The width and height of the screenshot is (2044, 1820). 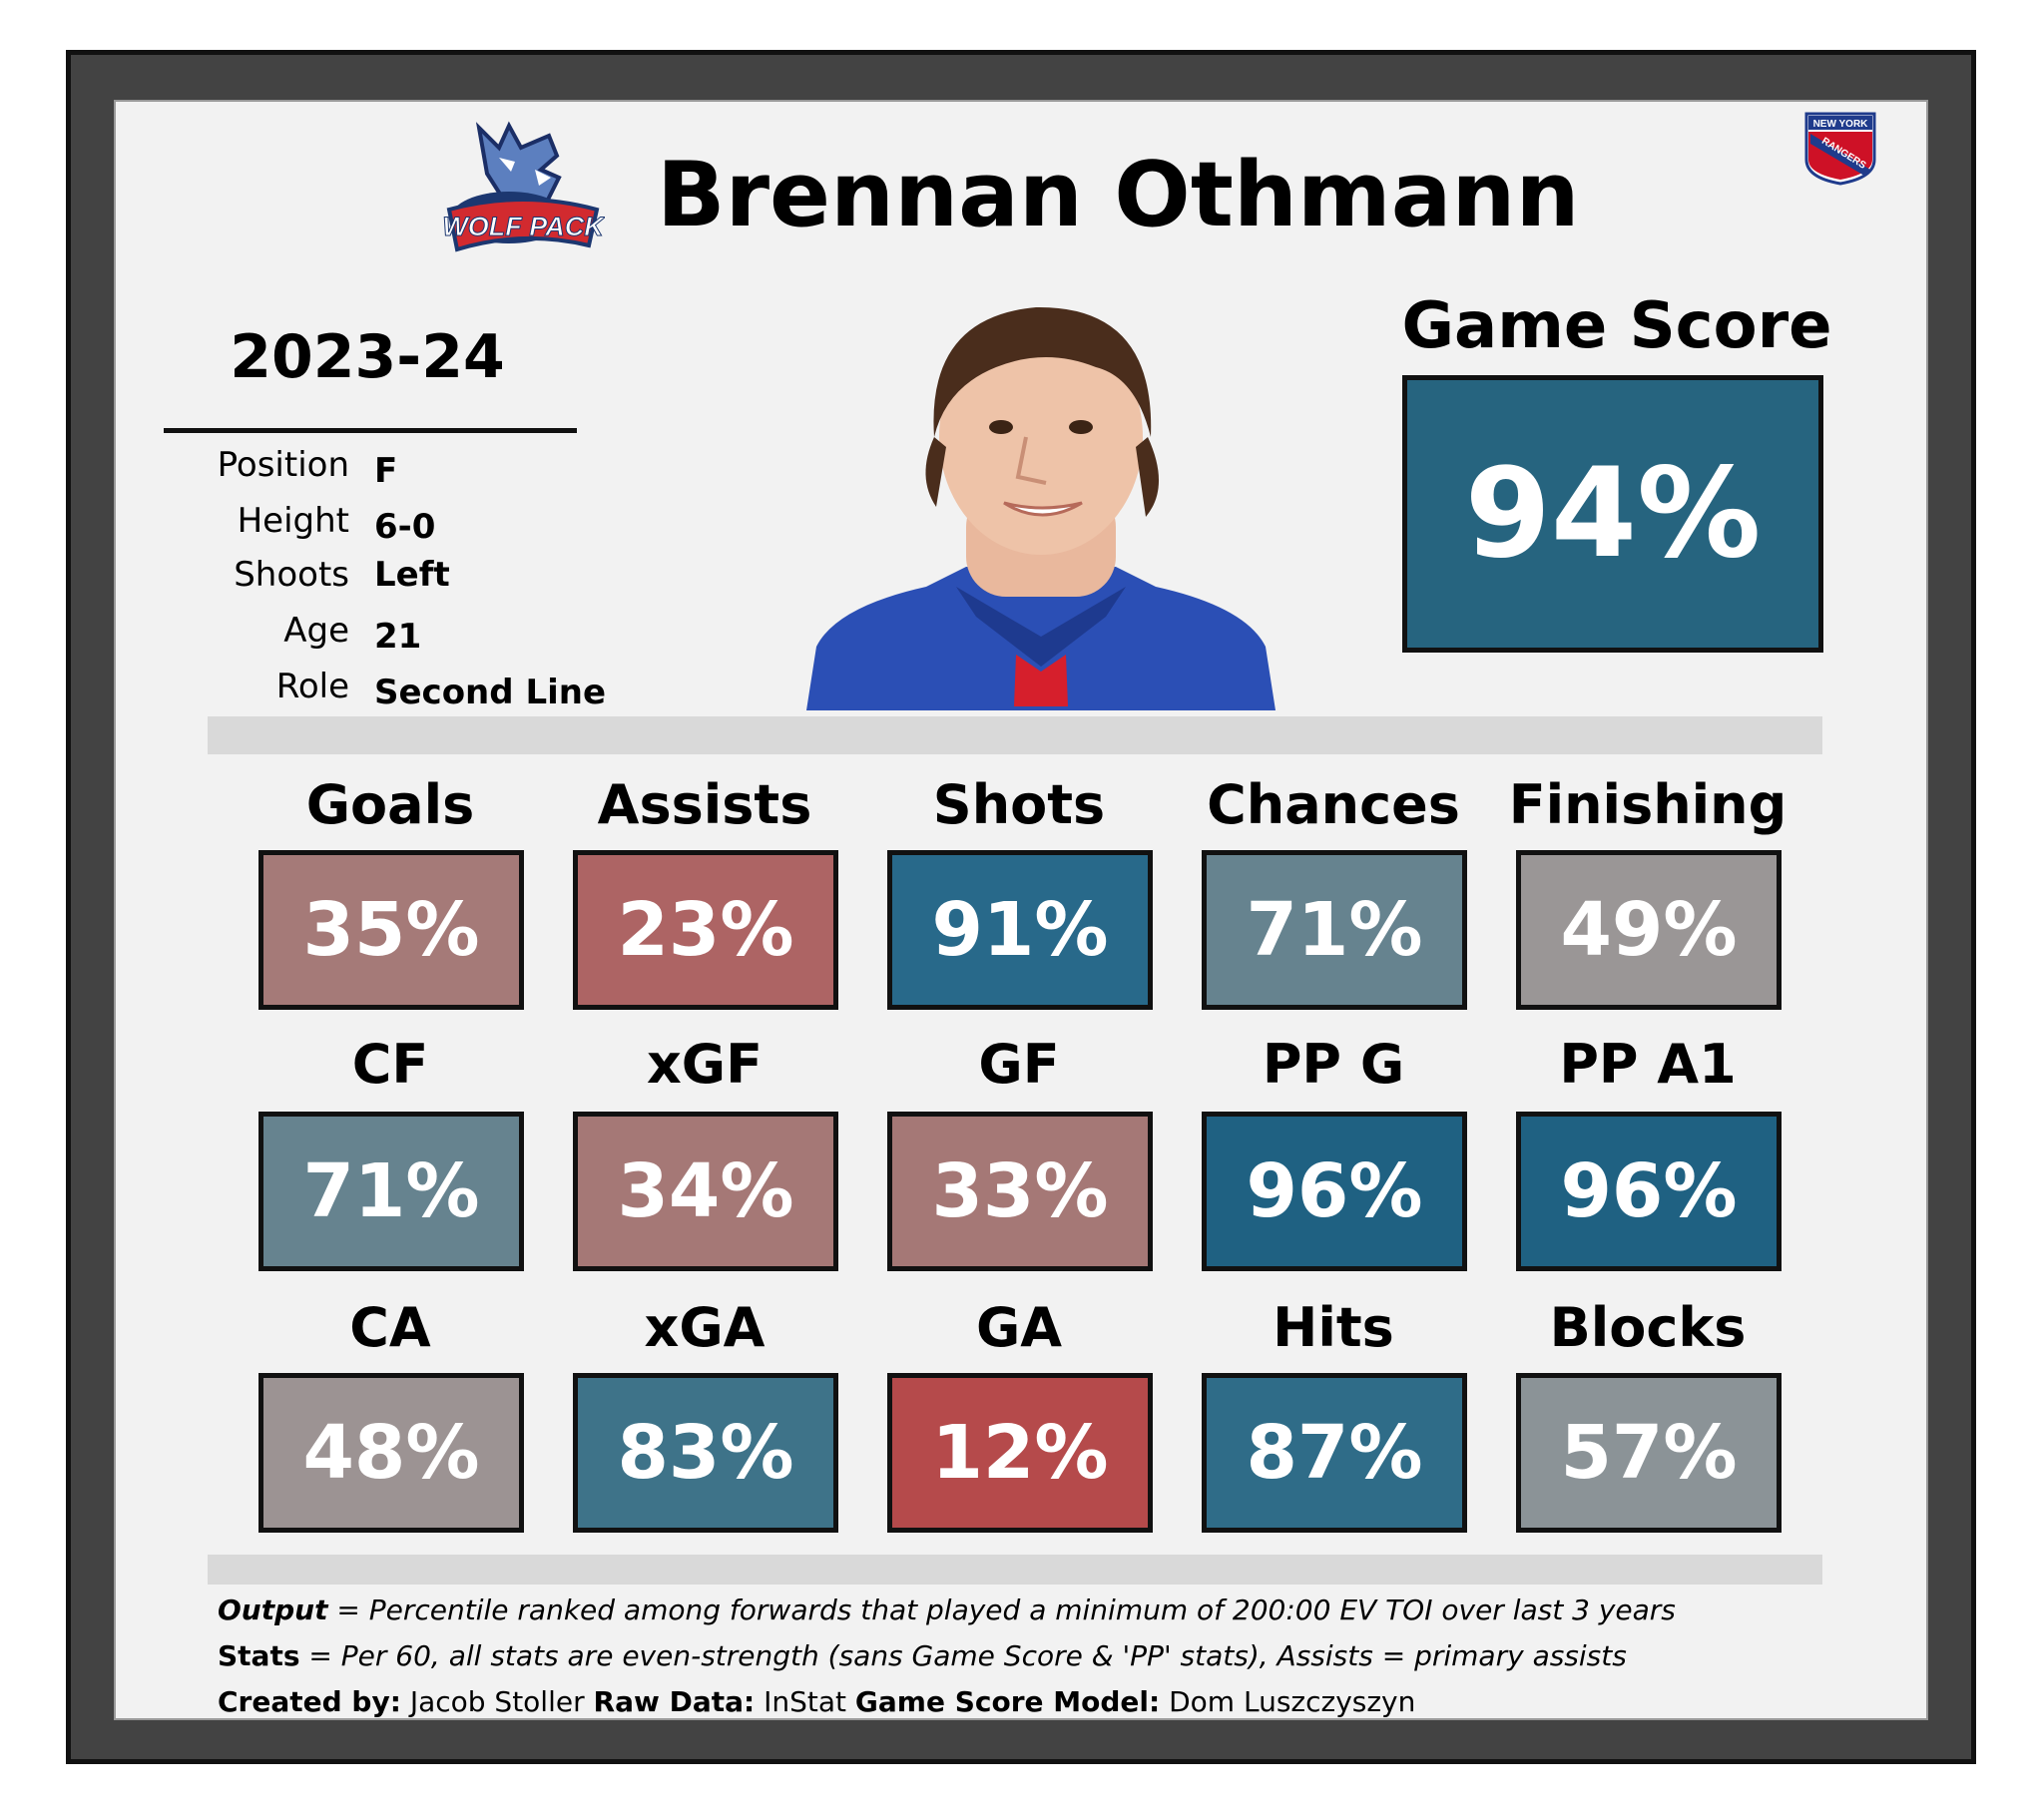 I want to click on info-value: F, so click(x=386, y=471).